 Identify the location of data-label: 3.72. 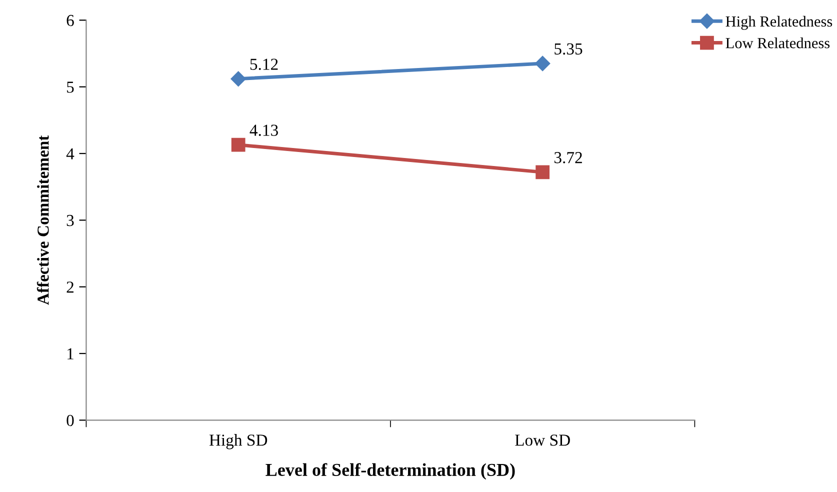
(568, 158).